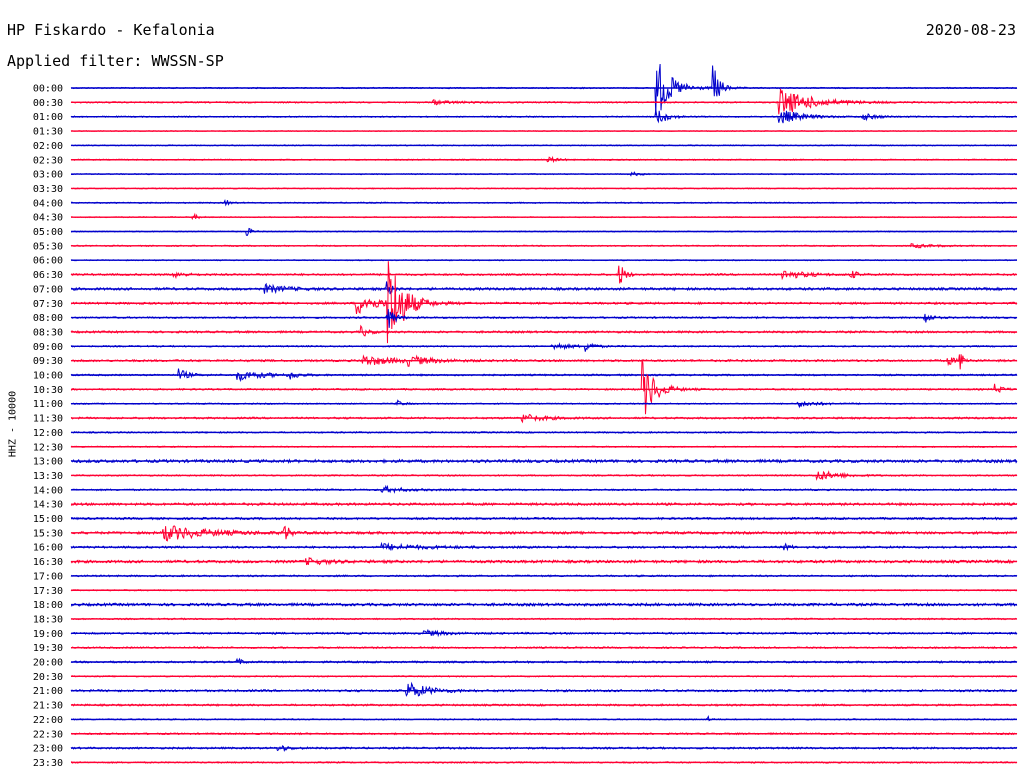 The width and height of the screenshot is (1024, 780). What do you see at coordinates (48, 562) in the screenshot?
I see `row-time-label: 16:30` at bounding box center [48, 562].